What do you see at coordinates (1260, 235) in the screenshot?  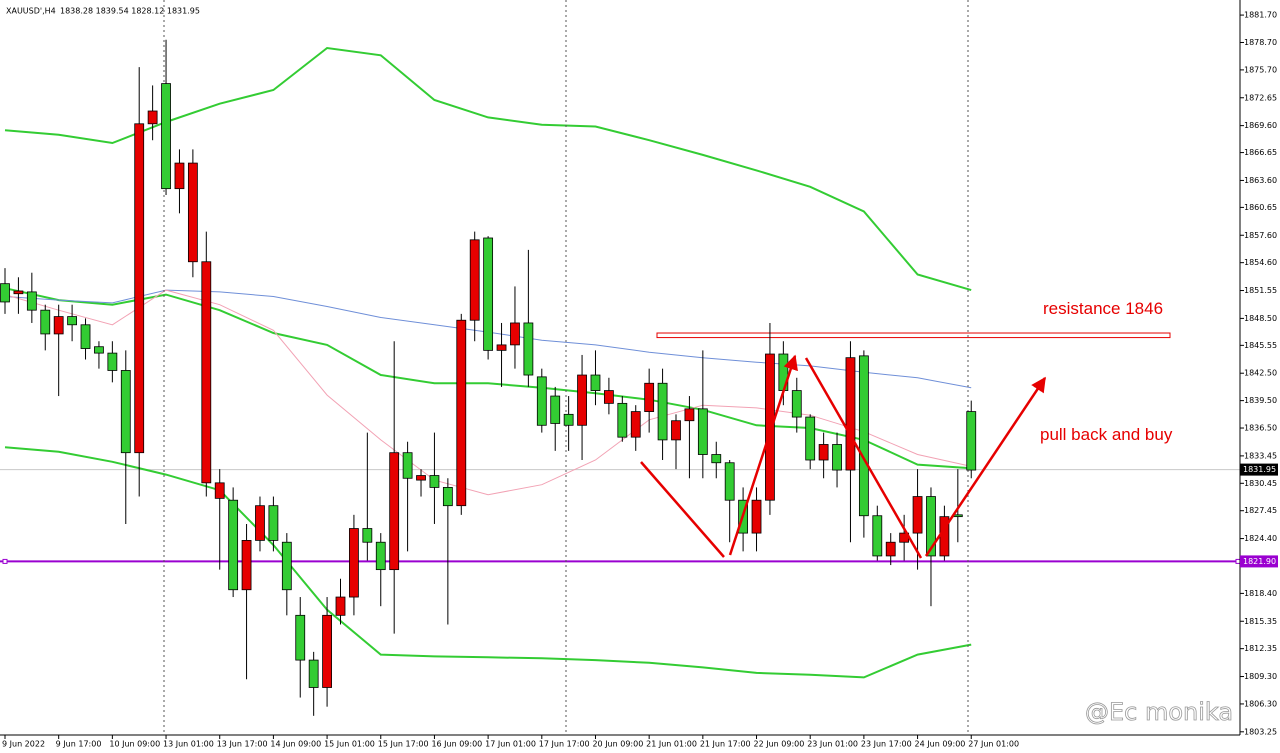 I see `y-tick-label: 1857.60` at bounding box center [1260, 235].